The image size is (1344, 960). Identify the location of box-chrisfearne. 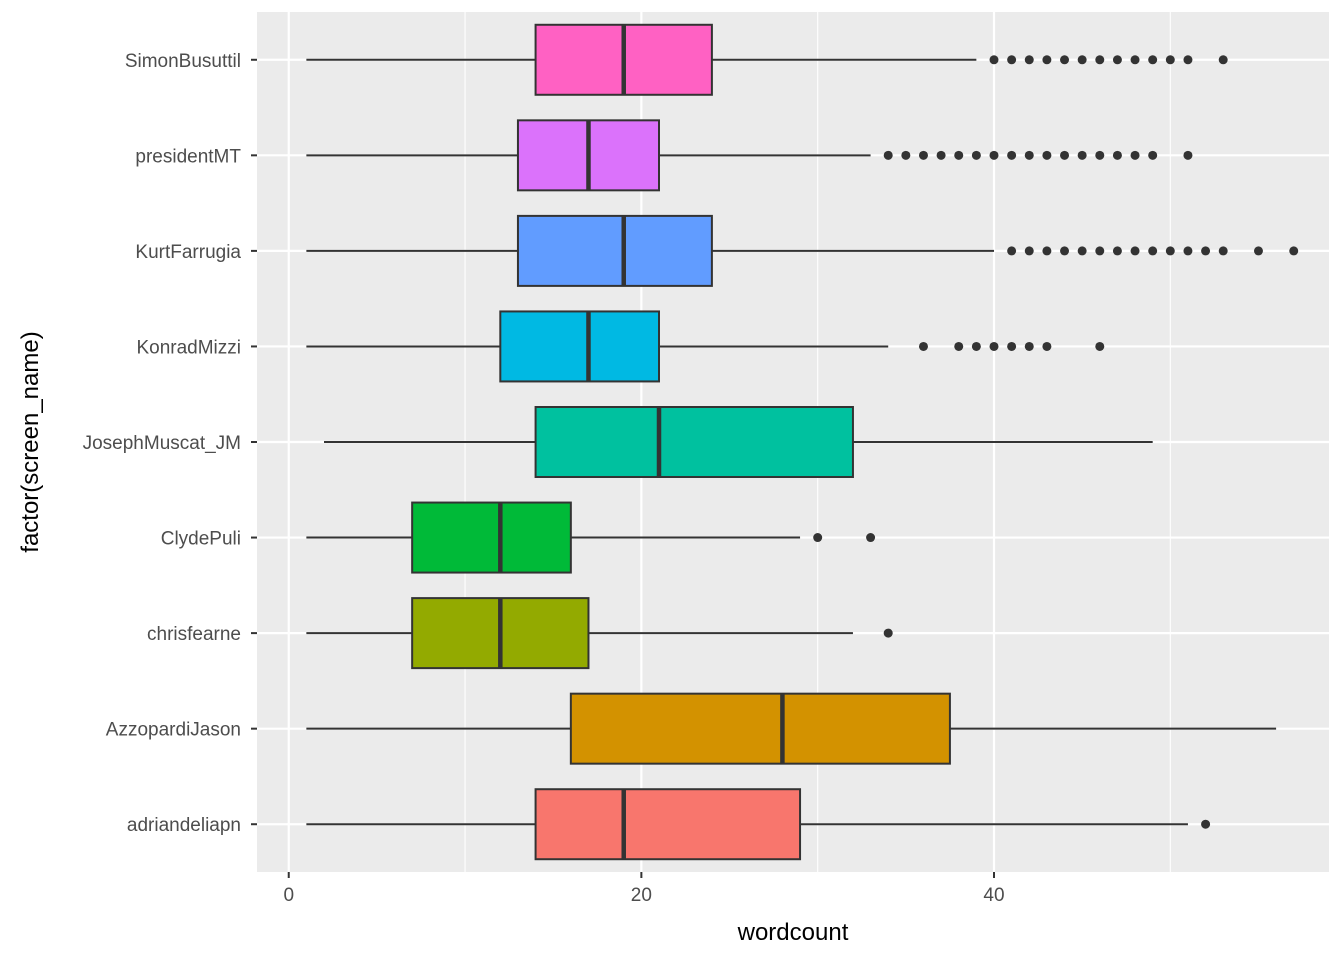
(599, 633).